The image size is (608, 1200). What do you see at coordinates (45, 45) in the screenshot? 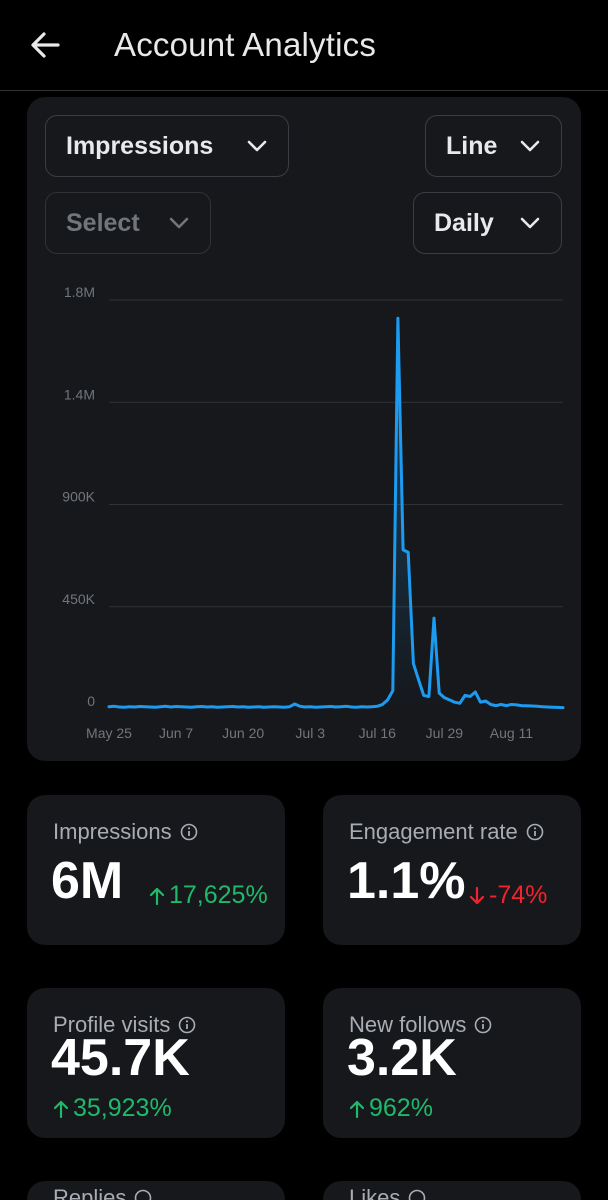
I see `arrow-left-icon` at bounding box center [45, 45].